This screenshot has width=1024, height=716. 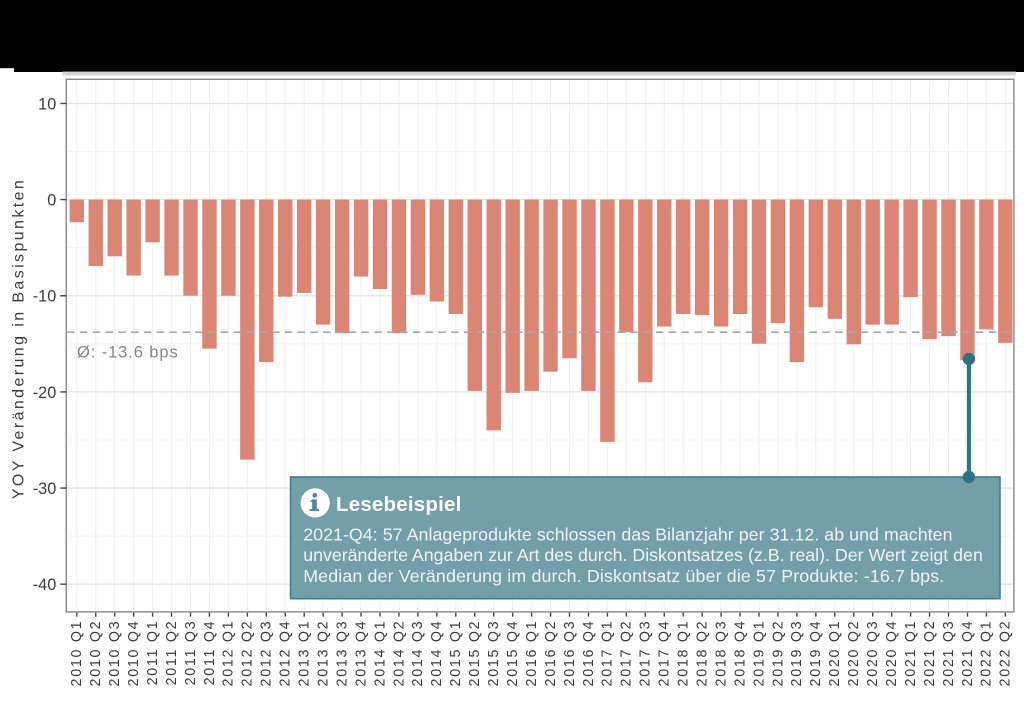 What do you see at coordinates (361, 653) in the screenshot?
I see `svg-text: 2013 Q4` at bounding box center [361, 653].